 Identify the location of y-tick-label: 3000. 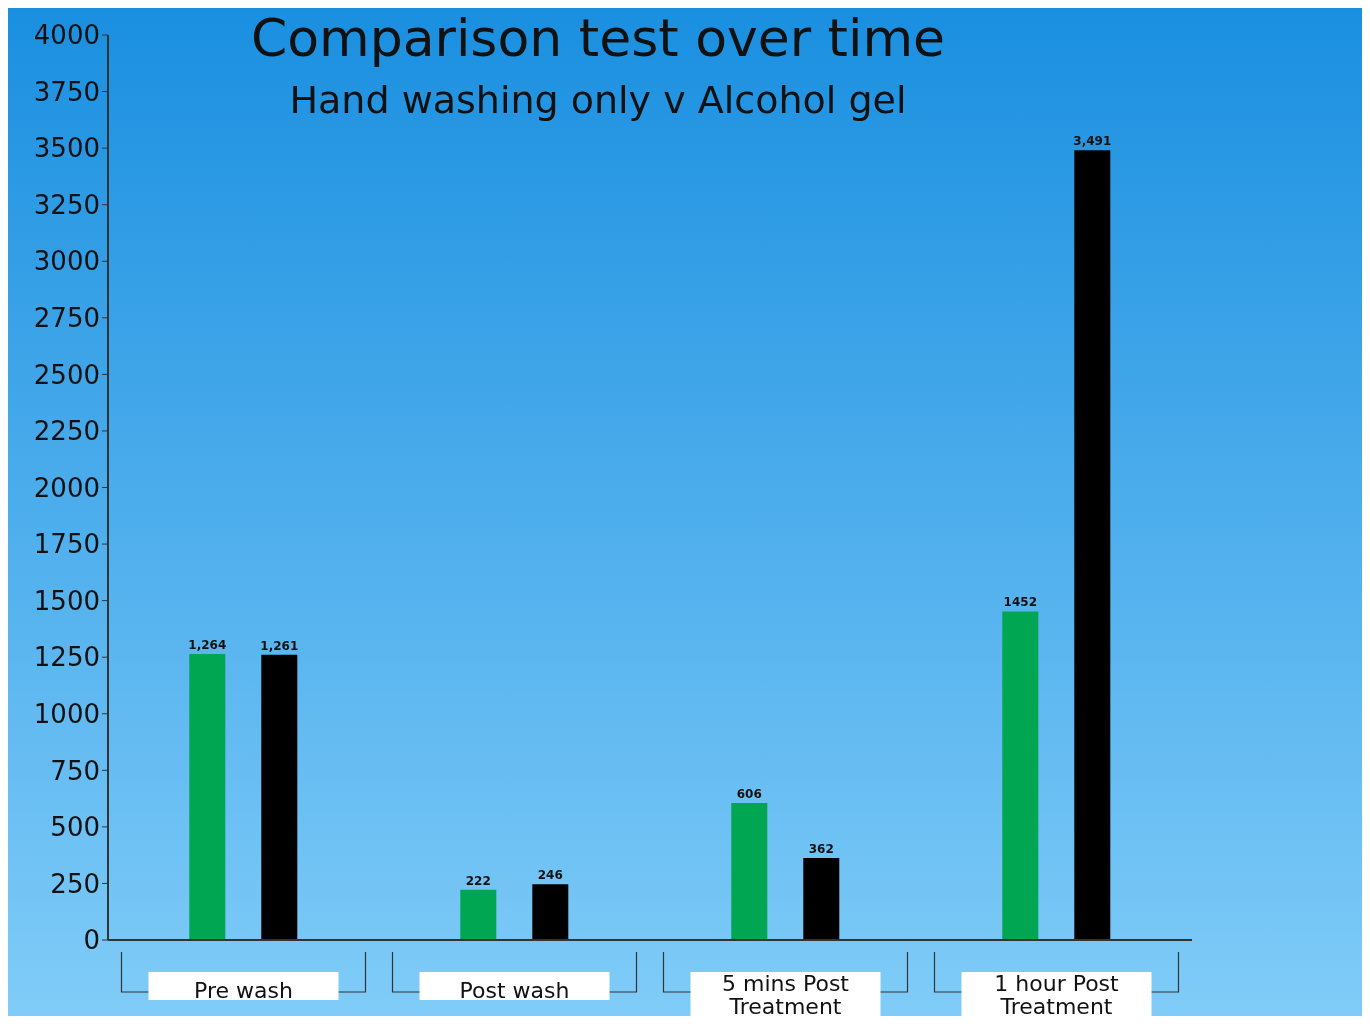
(66, 261).